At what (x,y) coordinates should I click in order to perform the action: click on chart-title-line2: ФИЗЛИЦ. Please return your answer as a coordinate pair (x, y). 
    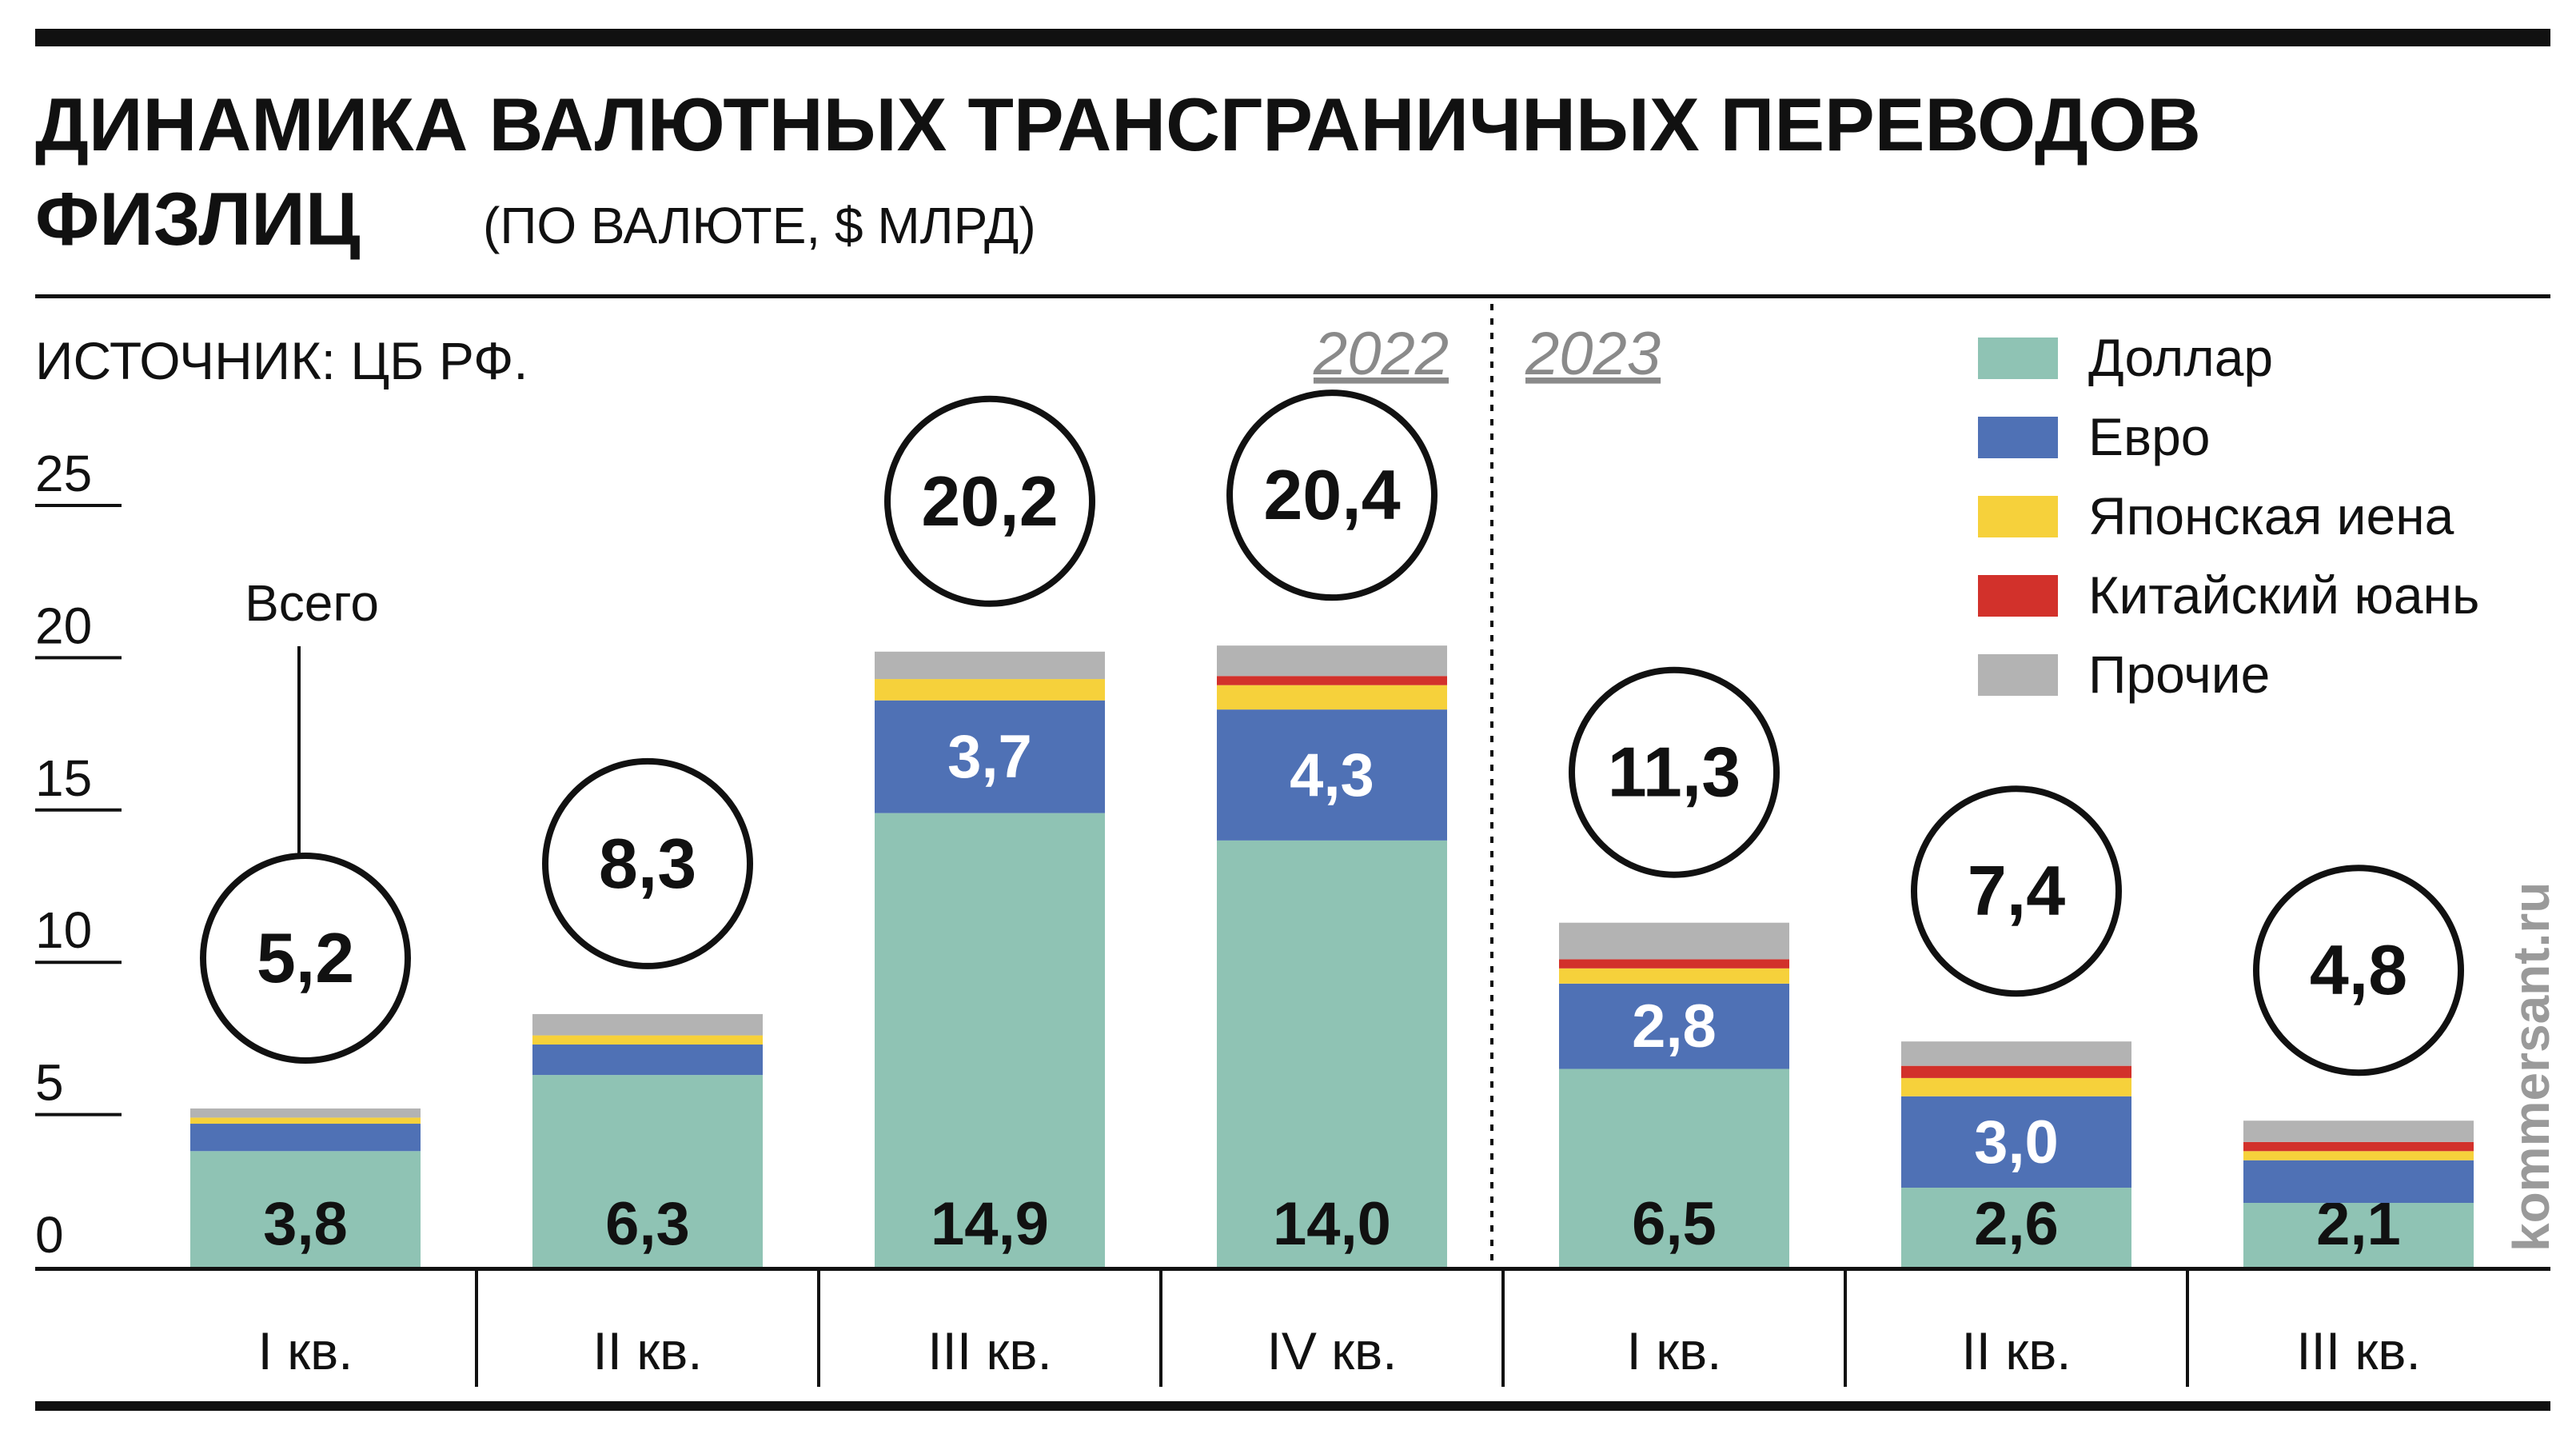
    Looking at the image, I should click on (198, 219).